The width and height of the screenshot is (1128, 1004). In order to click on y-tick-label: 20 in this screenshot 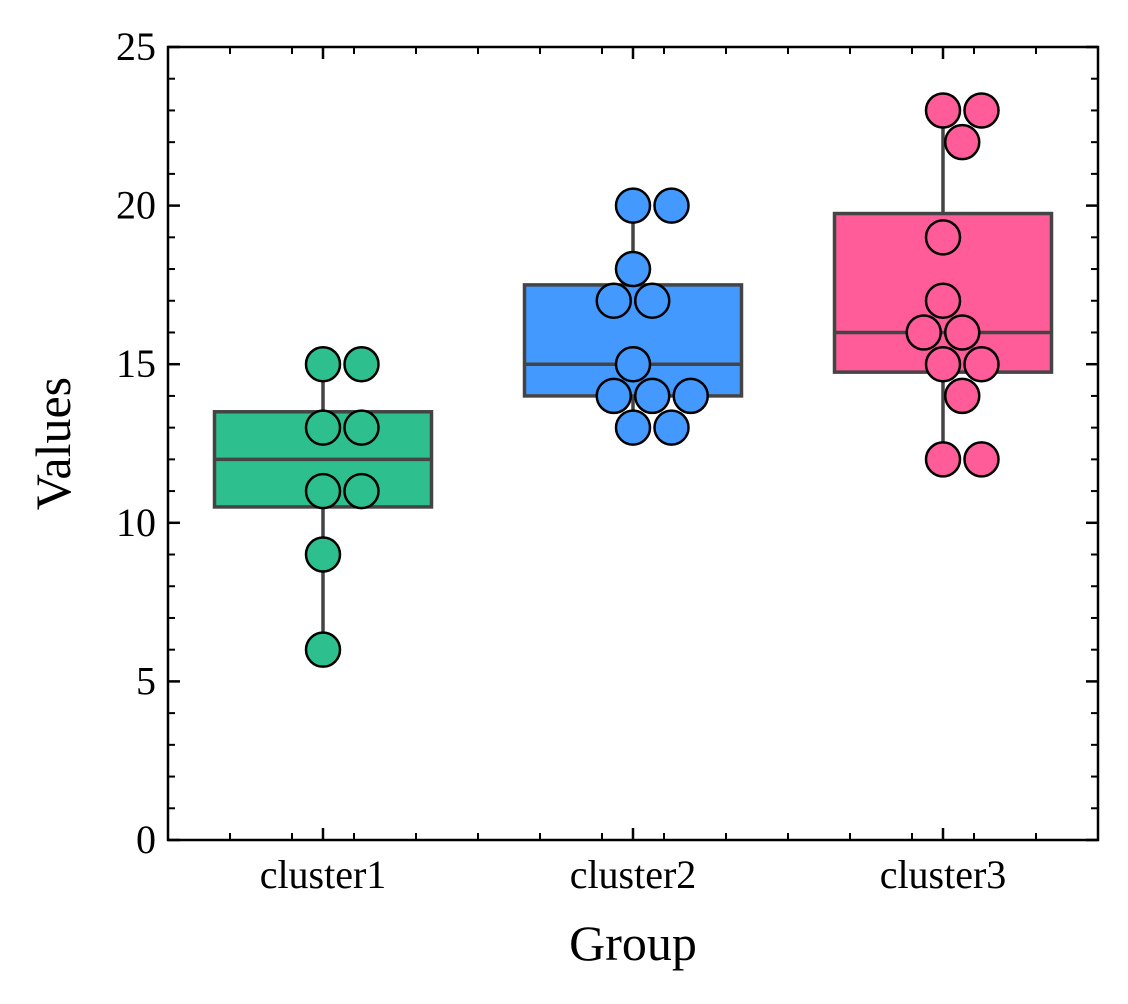, I will do `click(136, 205)`.